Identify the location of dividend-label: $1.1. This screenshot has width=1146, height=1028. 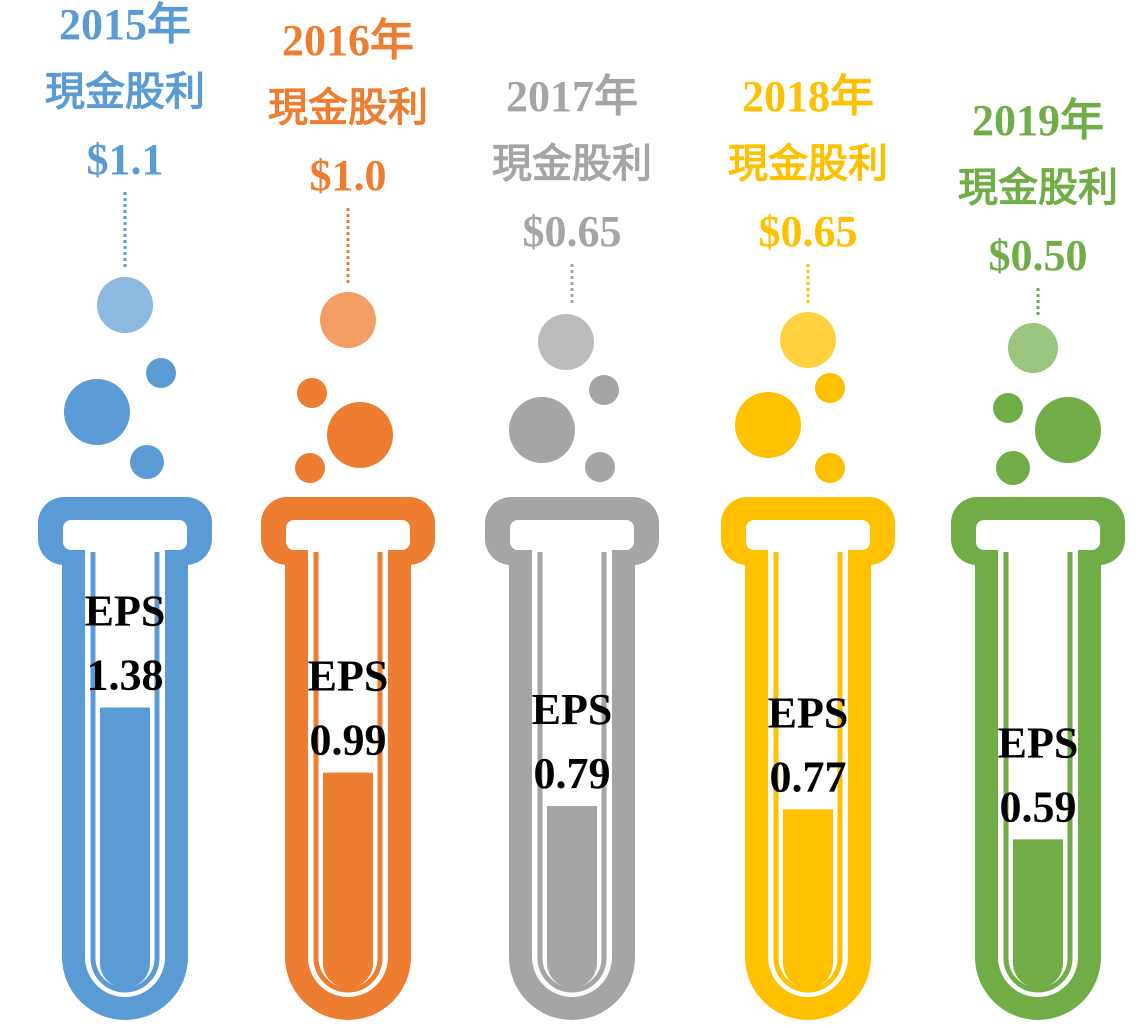
(125, 159).